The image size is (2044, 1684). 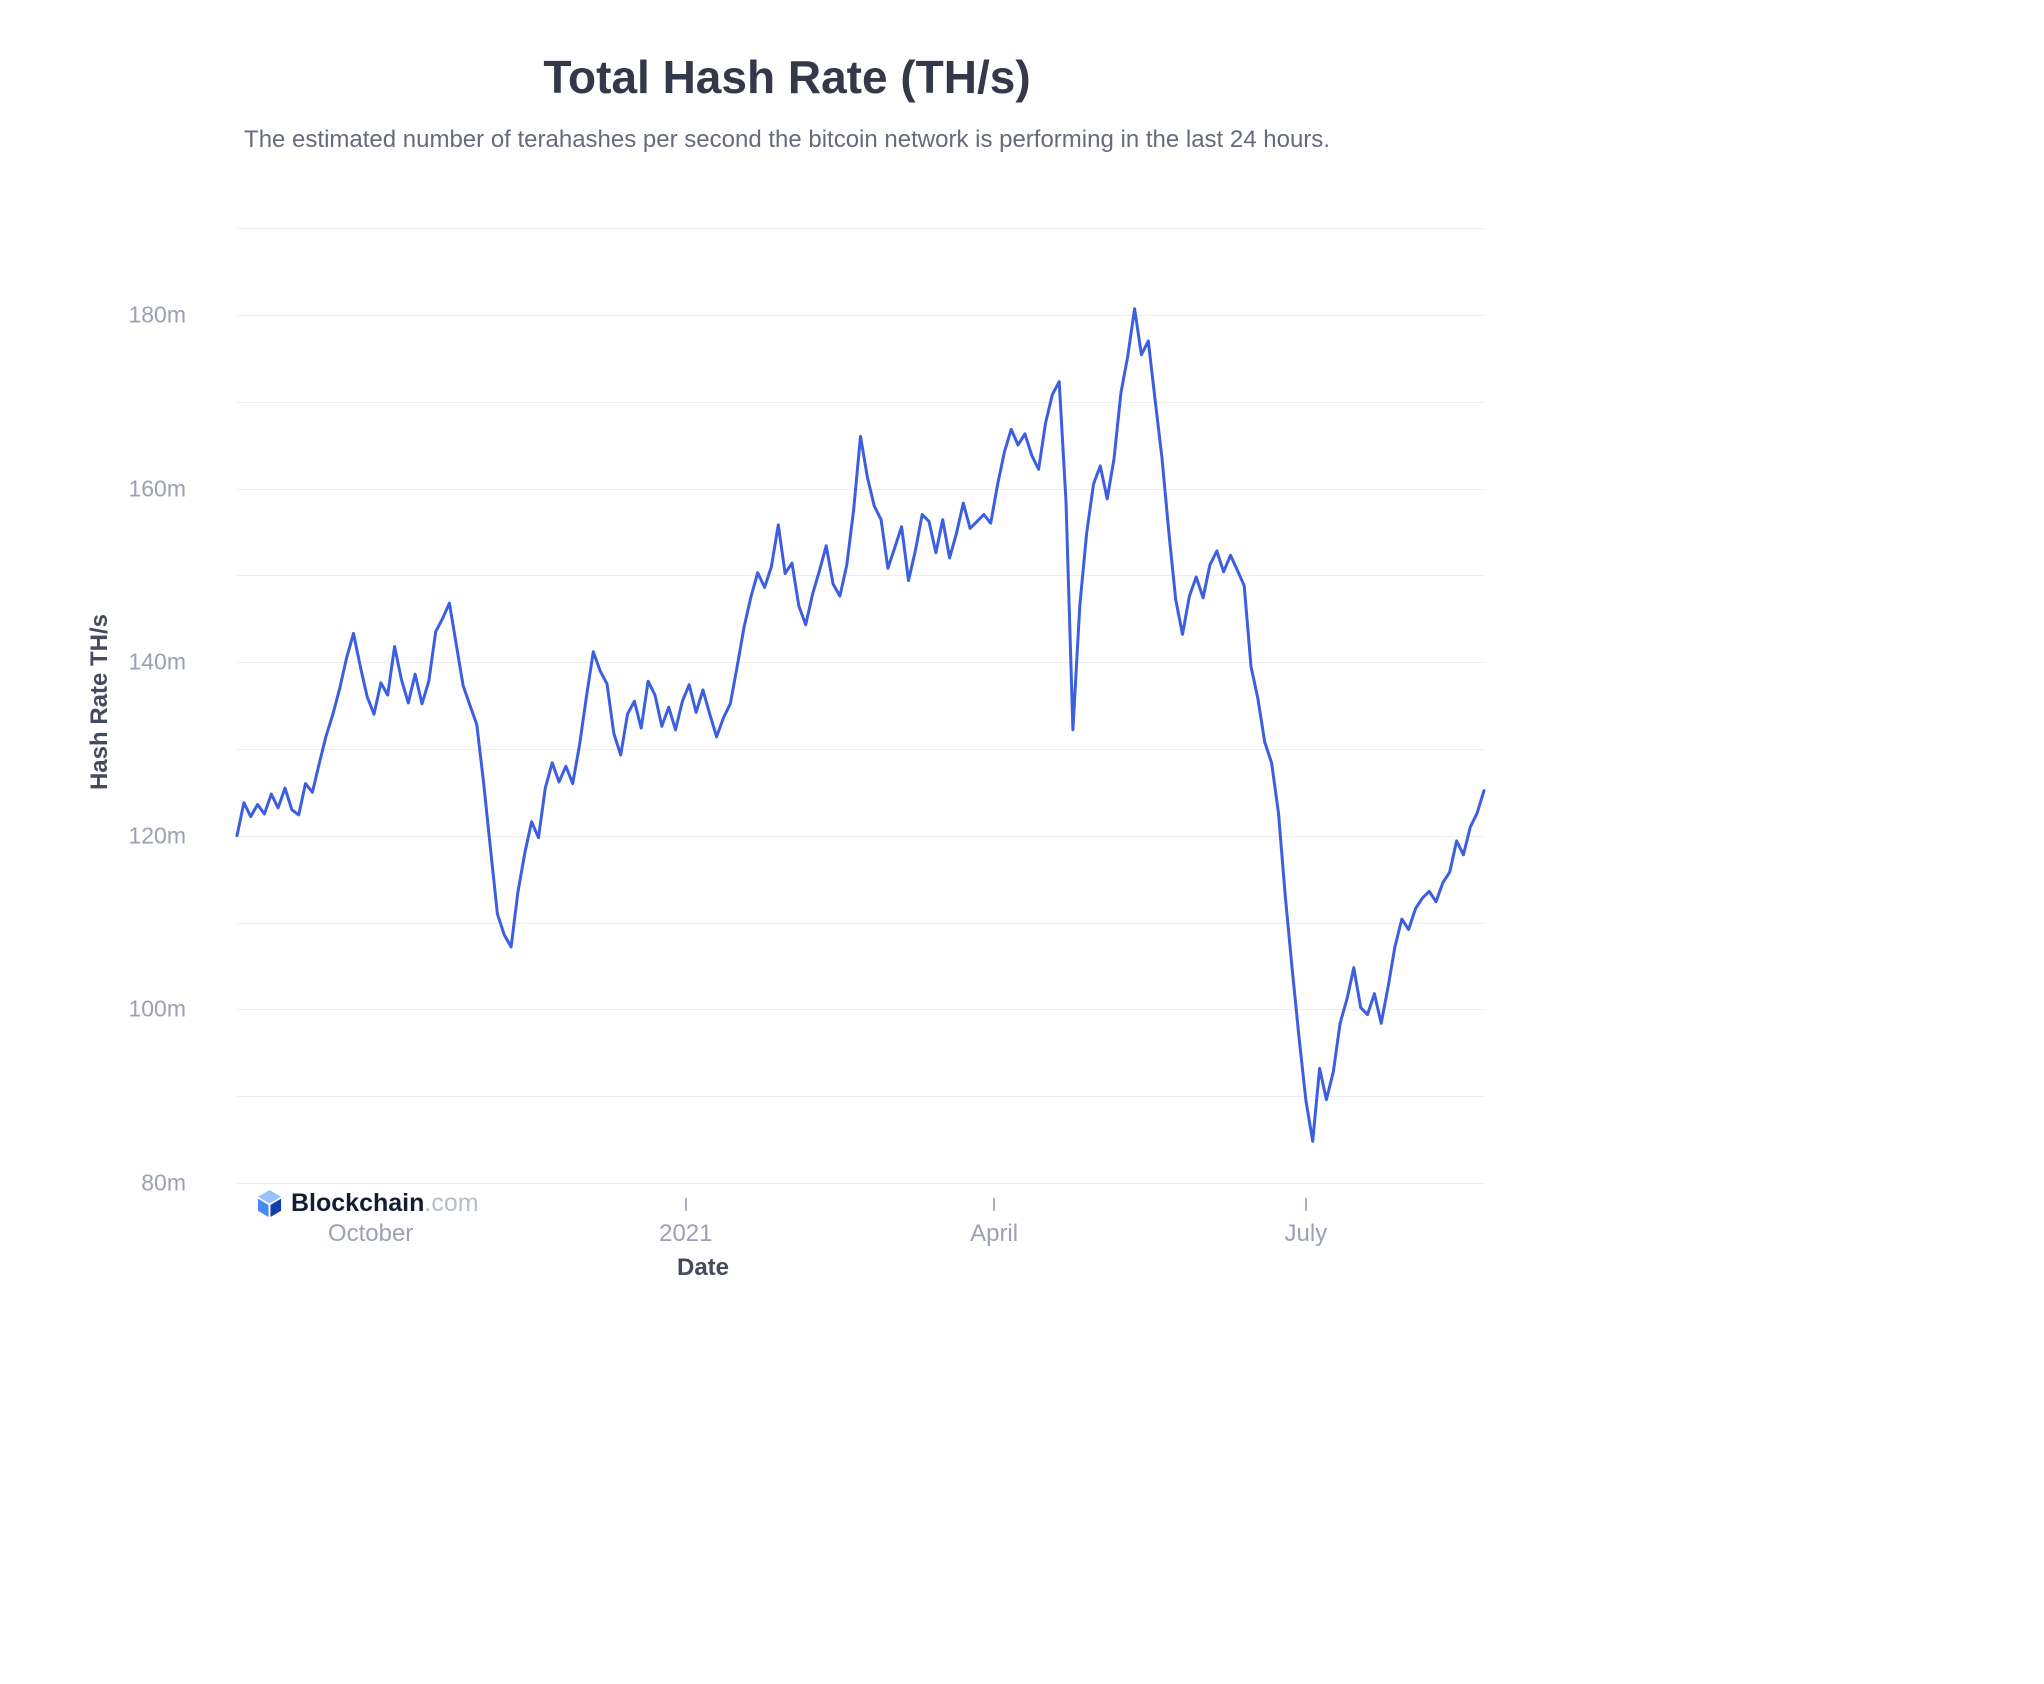 I want to click on y-axis-tick-label: 100m, so click(x=157, y=1008).